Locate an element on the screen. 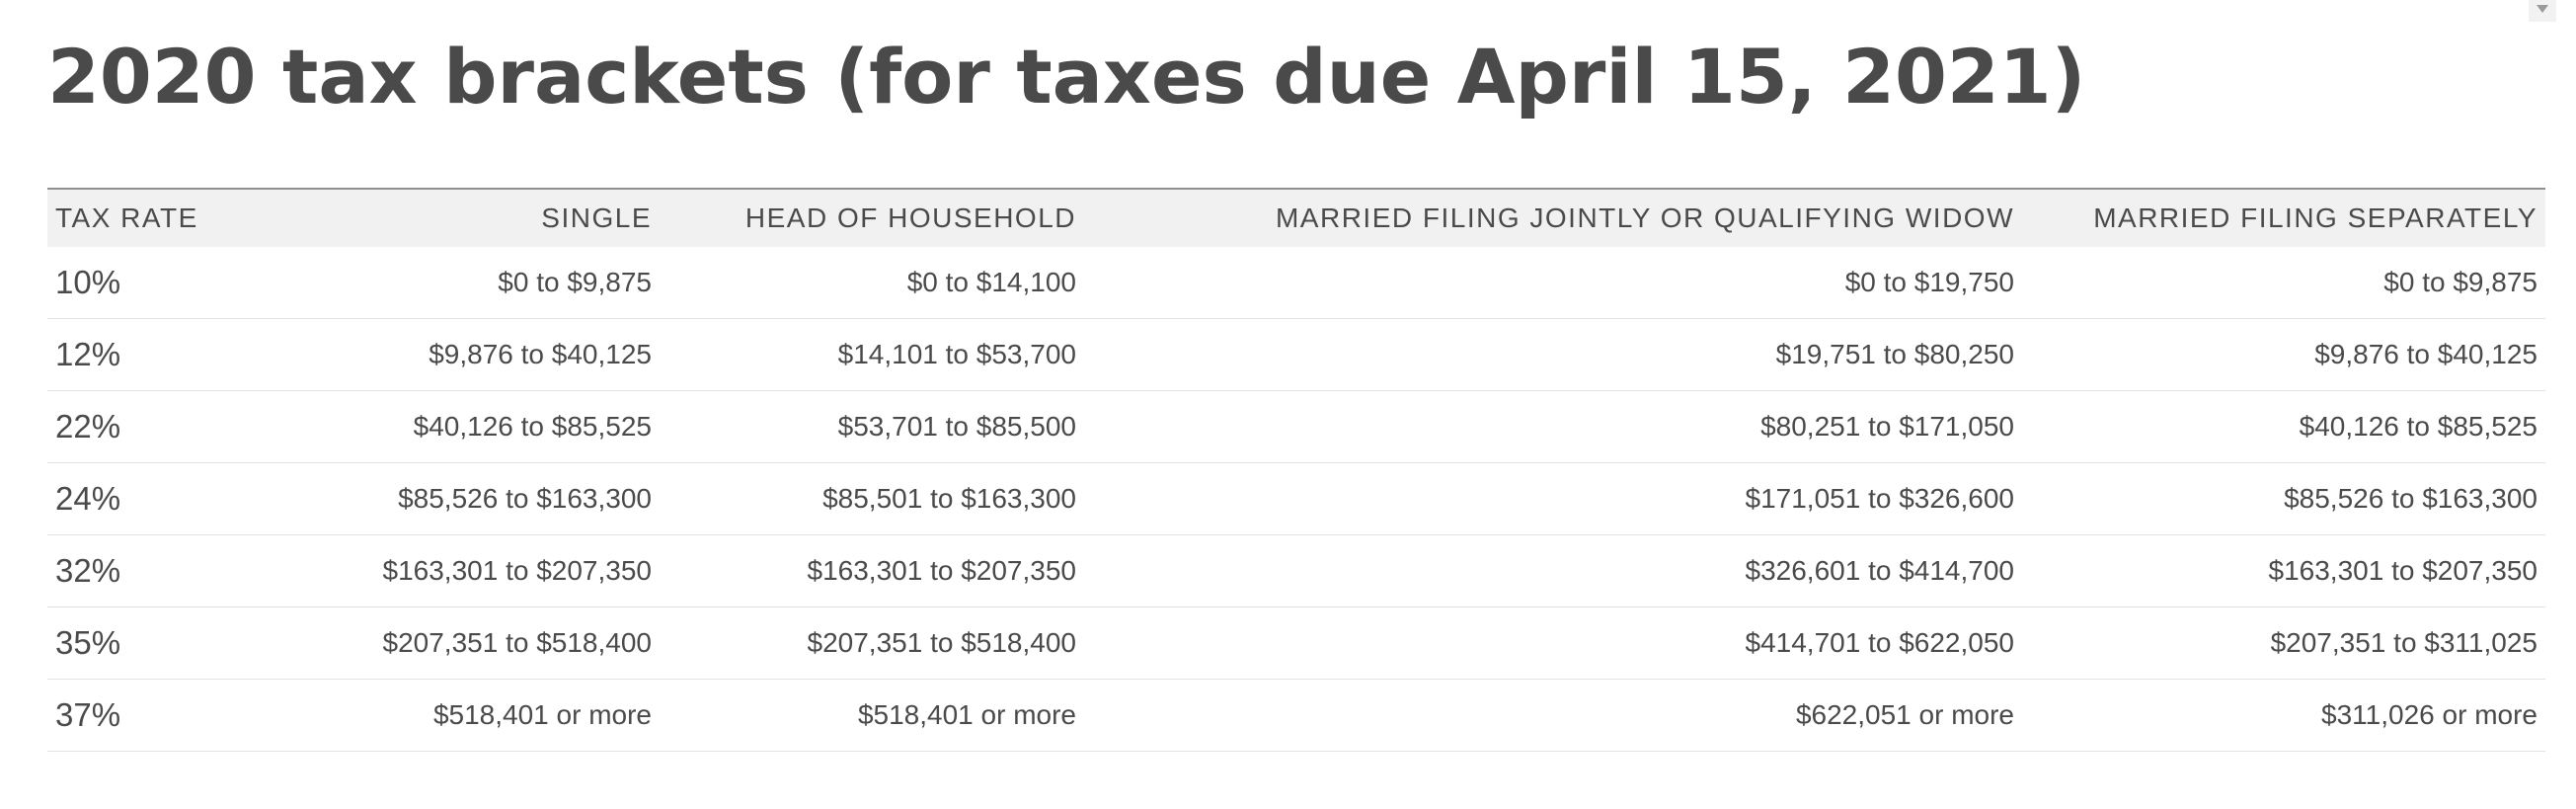 This screenshot has width=2576, height=809. married-jointly-cell: $0 to $19,750 is located at coordinates (1553, 283).